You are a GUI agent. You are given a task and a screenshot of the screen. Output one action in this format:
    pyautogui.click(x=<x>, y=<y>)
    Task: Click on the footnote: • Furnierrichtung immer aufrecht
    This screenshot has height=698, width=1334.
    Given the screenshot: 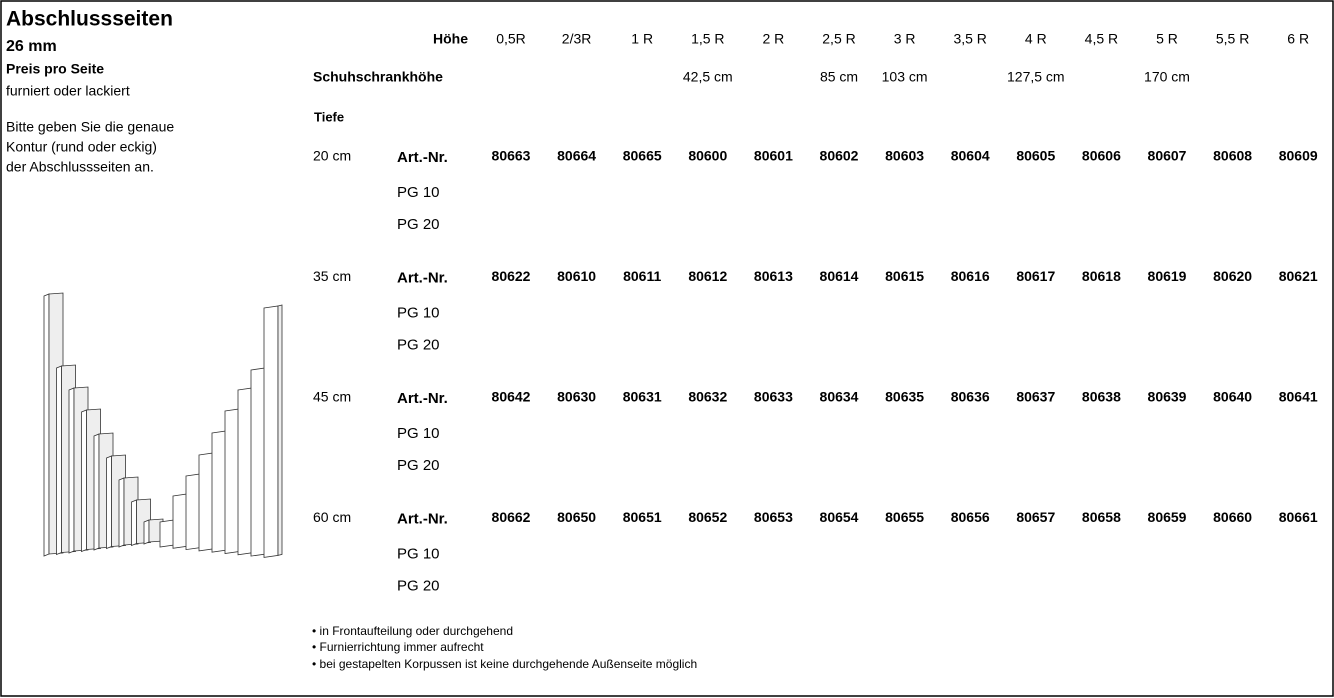 What is the action you would take?
    pyautogui.click(x=398, y=647)
    